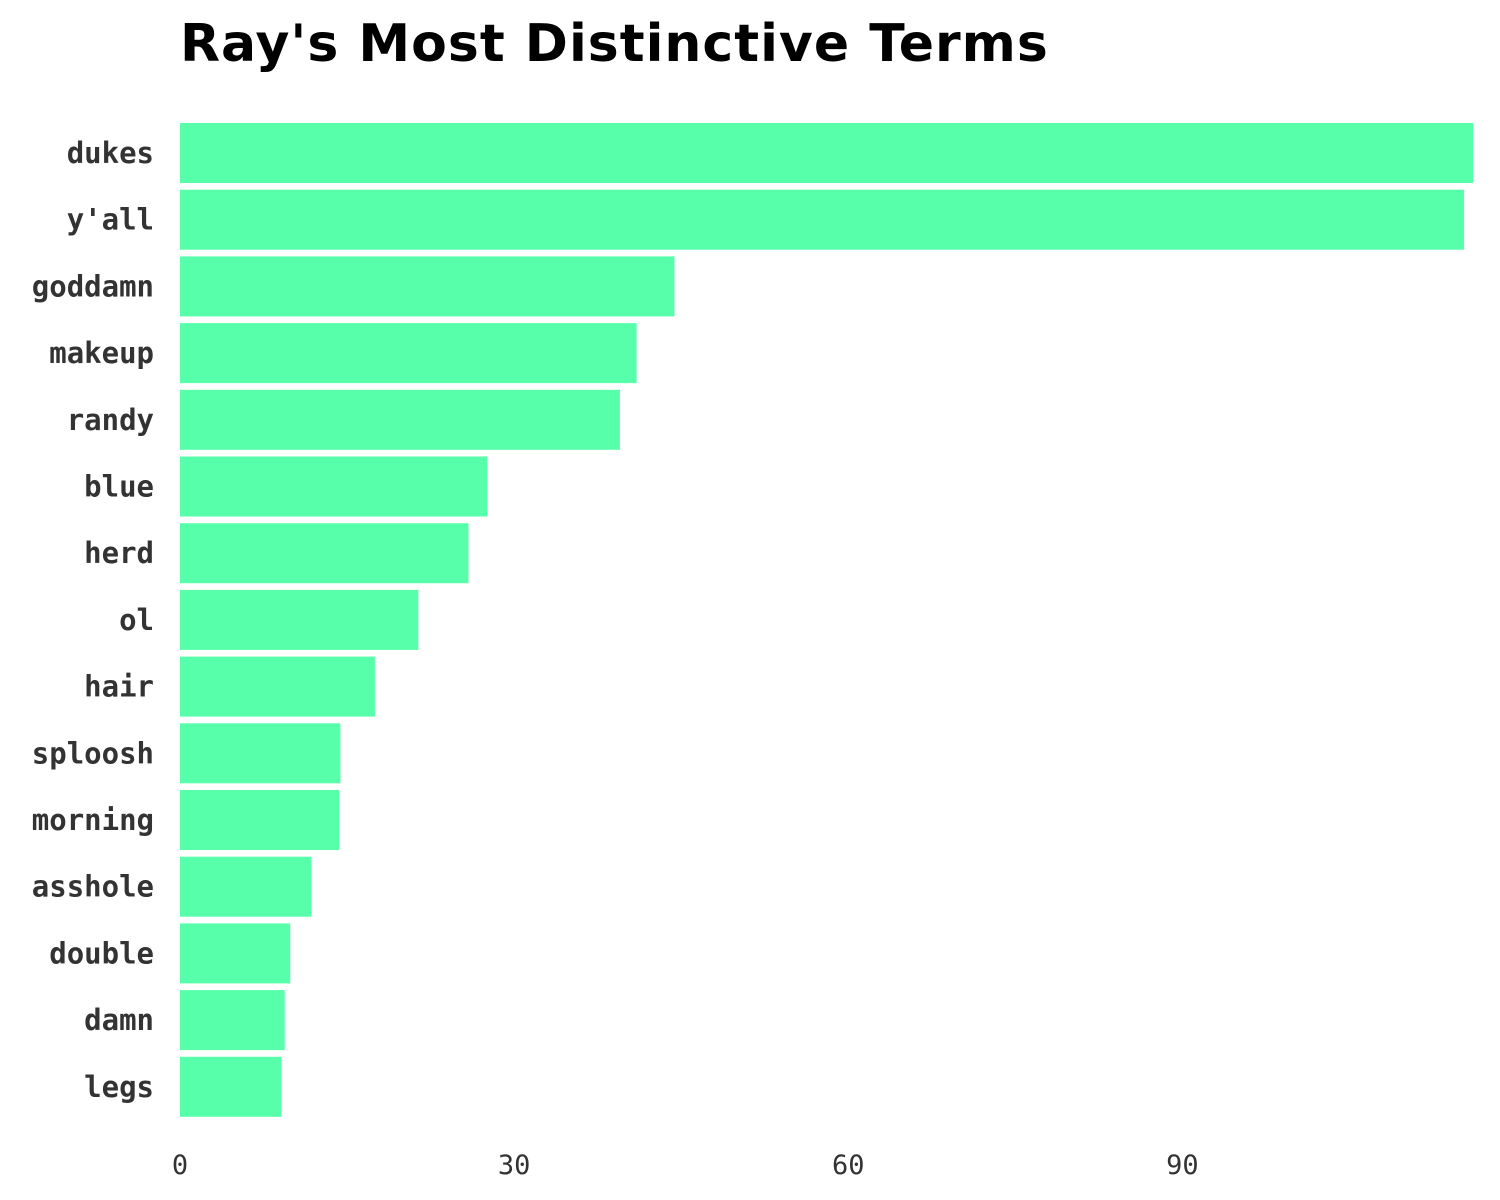 This screenshot has height=1200, width=1500. I want to click on category-label-6: herd, so click(119, 553).